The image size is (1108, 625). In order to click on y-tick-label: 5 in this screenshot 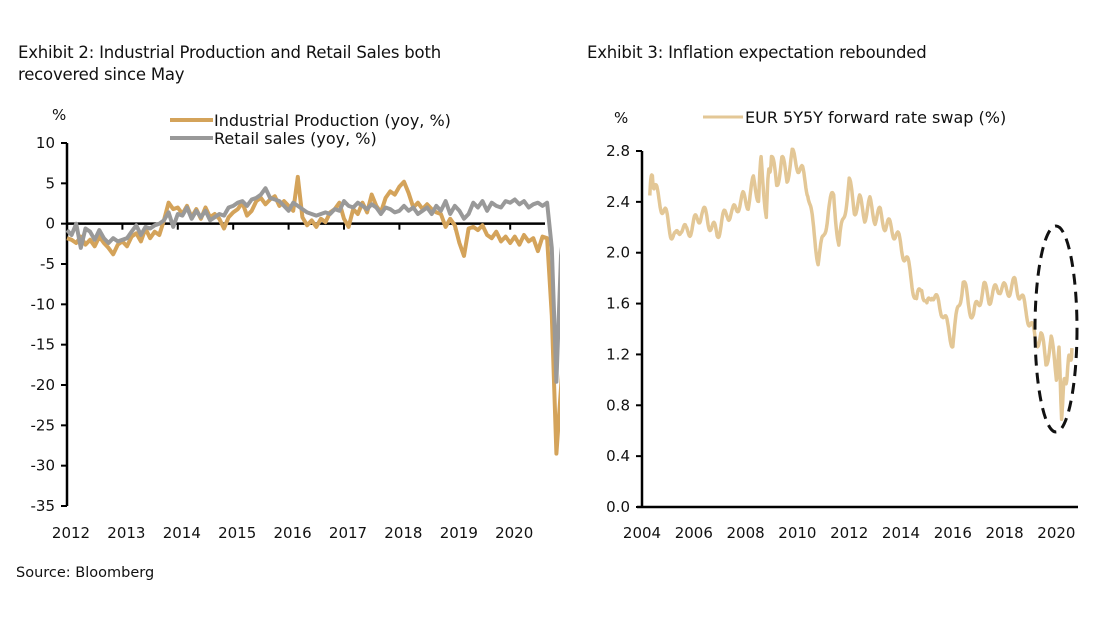, I will do `click(50, 183)`.